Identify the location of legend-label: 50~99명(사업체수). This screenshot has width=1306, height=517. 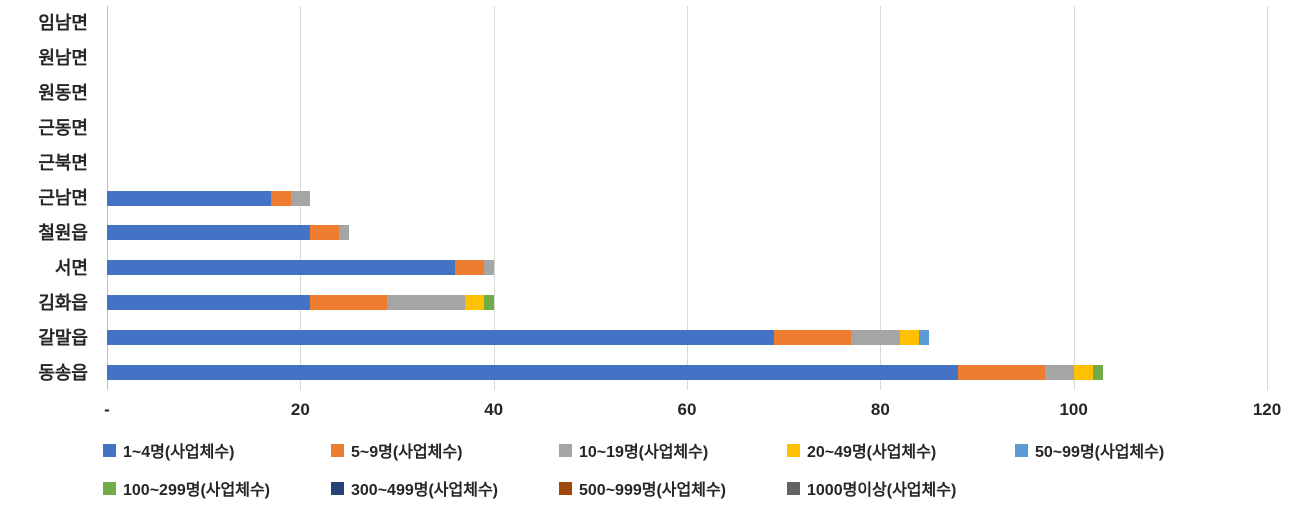
(1100, 452).